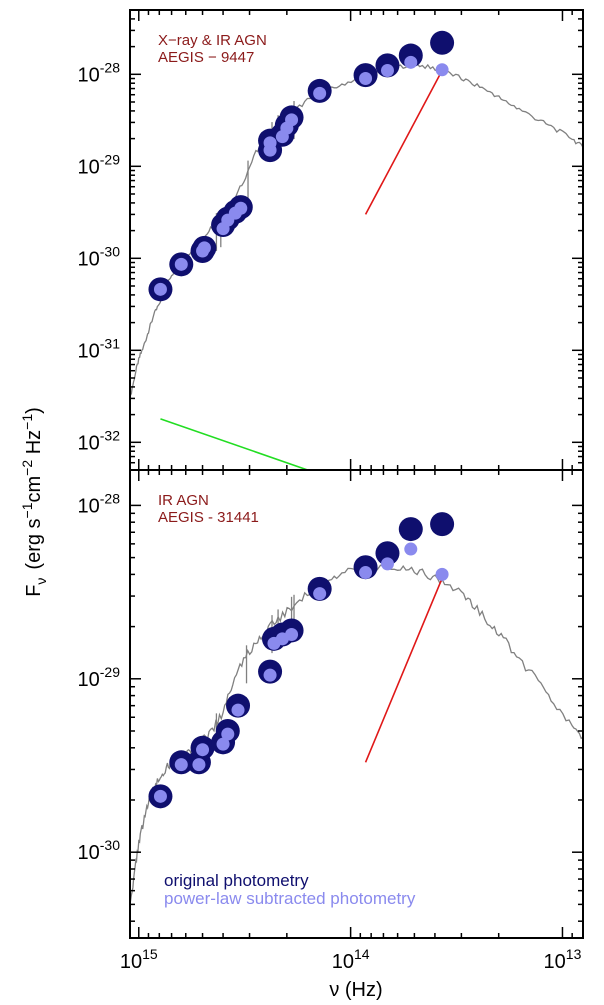  What do you see at coordinates (34, 591) in the screenshot?
I see `y-axis-symbol: F` at bounding box center [34, 591].